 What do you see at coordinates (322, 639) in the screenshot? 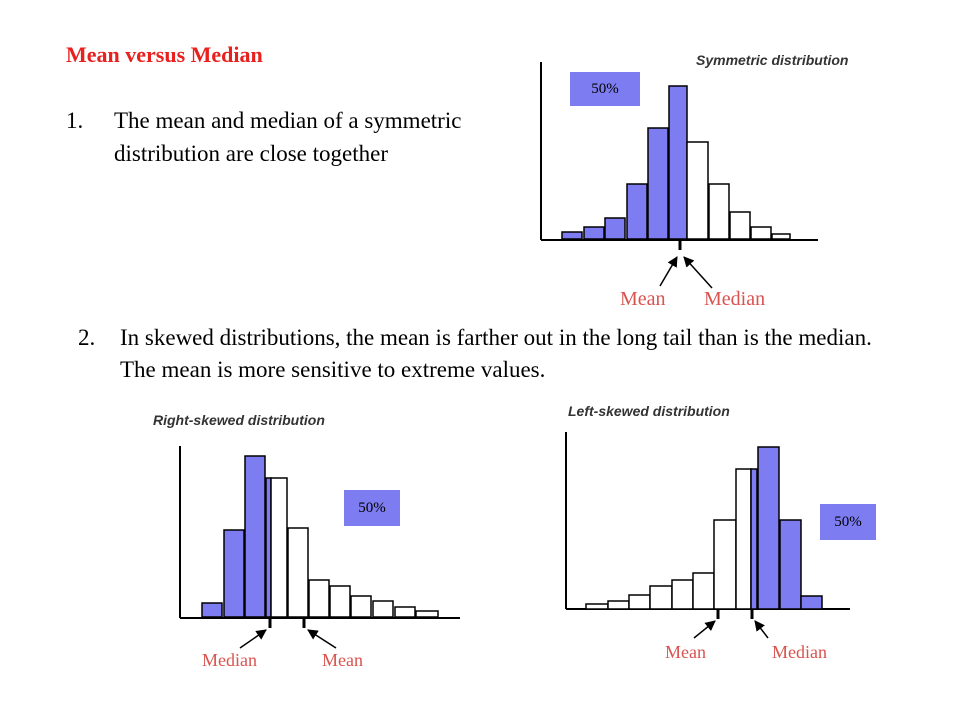
I see `right-skewed-mean-arrow` at bounding box center [322, 639].